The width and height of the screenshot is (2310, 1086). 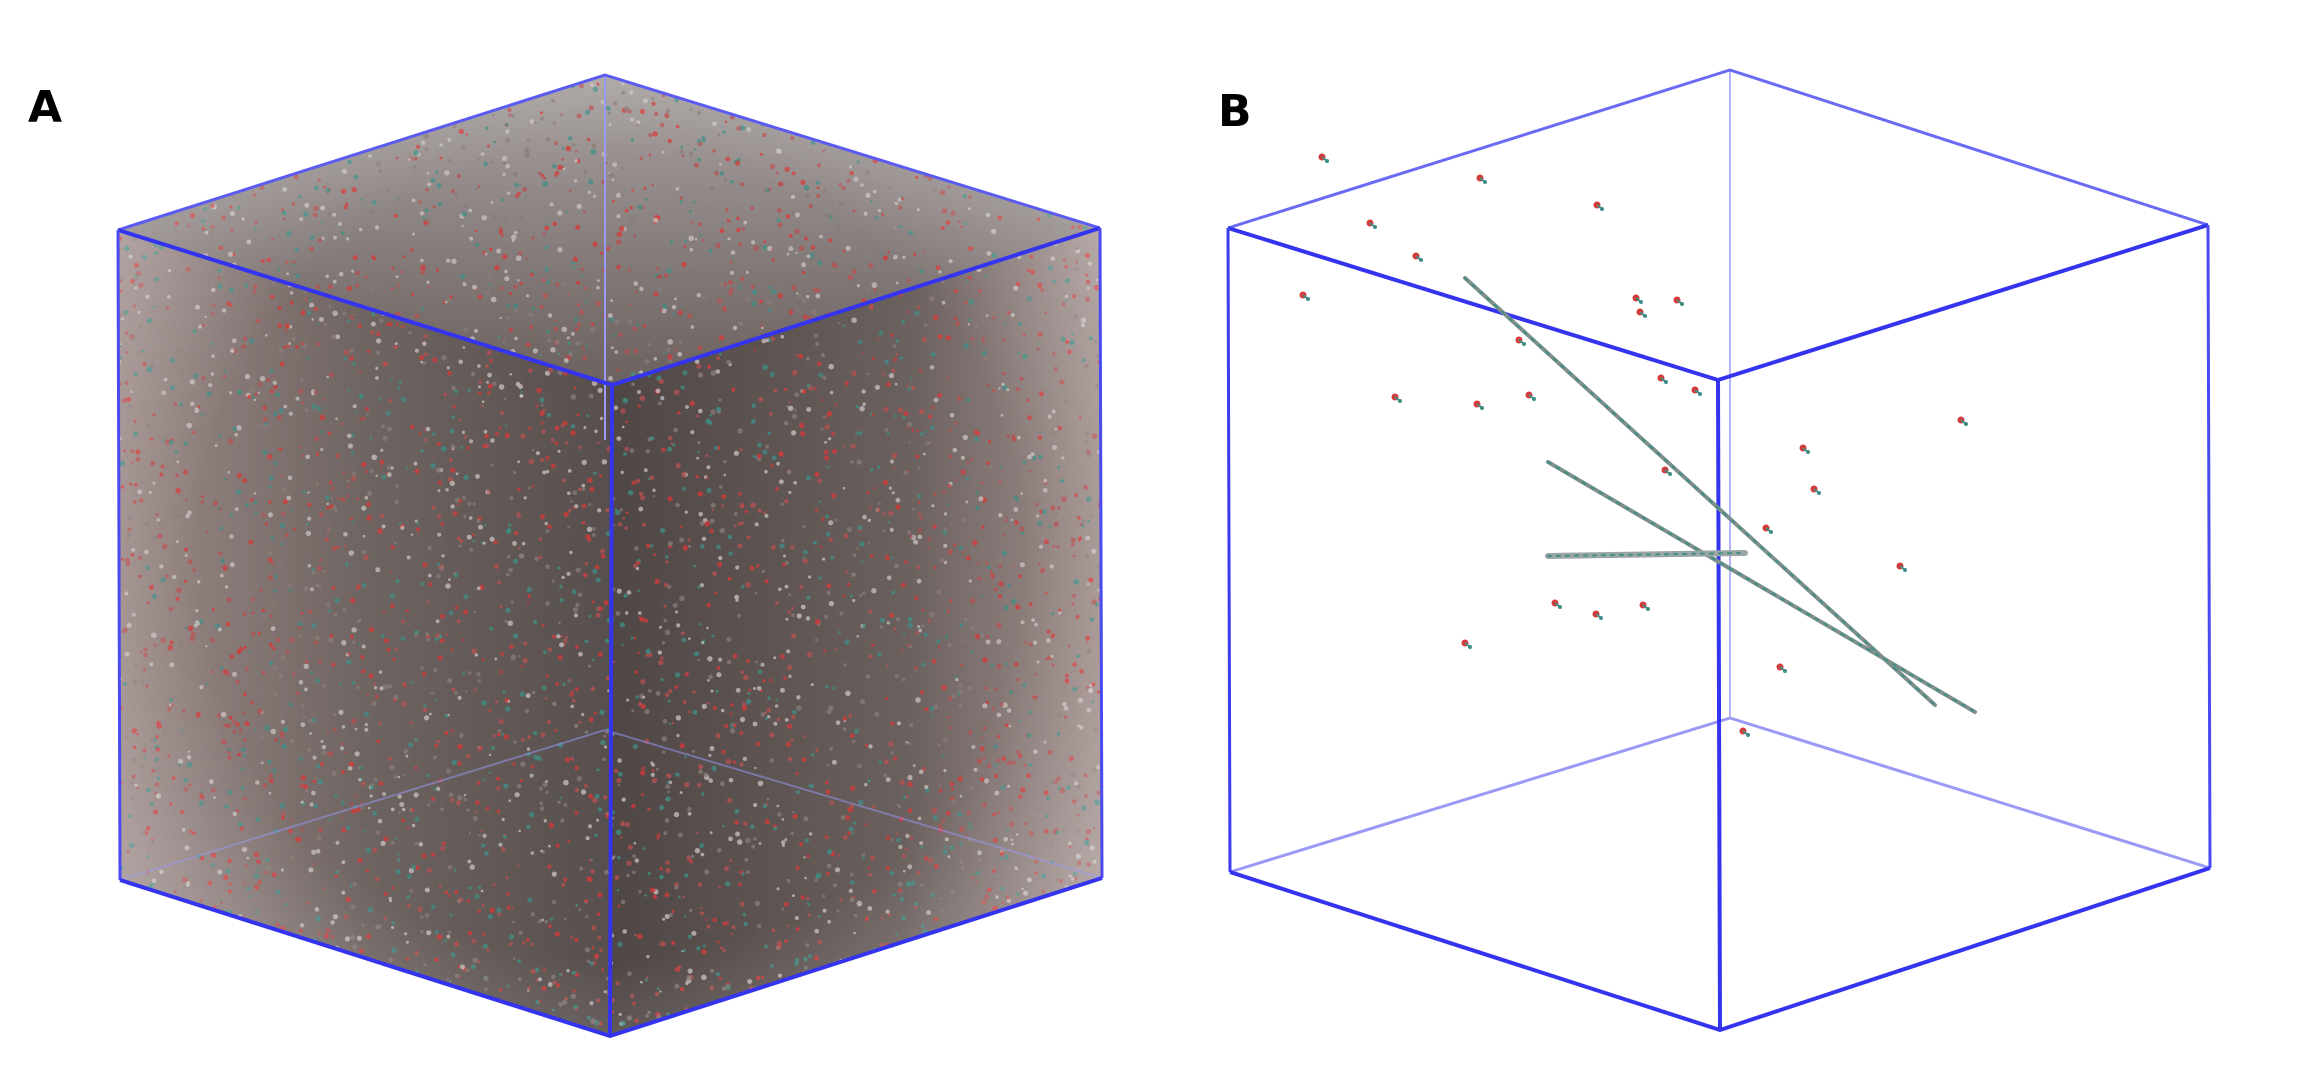 I want to click on panel-label-b: B, so click(x=1235, y=111).